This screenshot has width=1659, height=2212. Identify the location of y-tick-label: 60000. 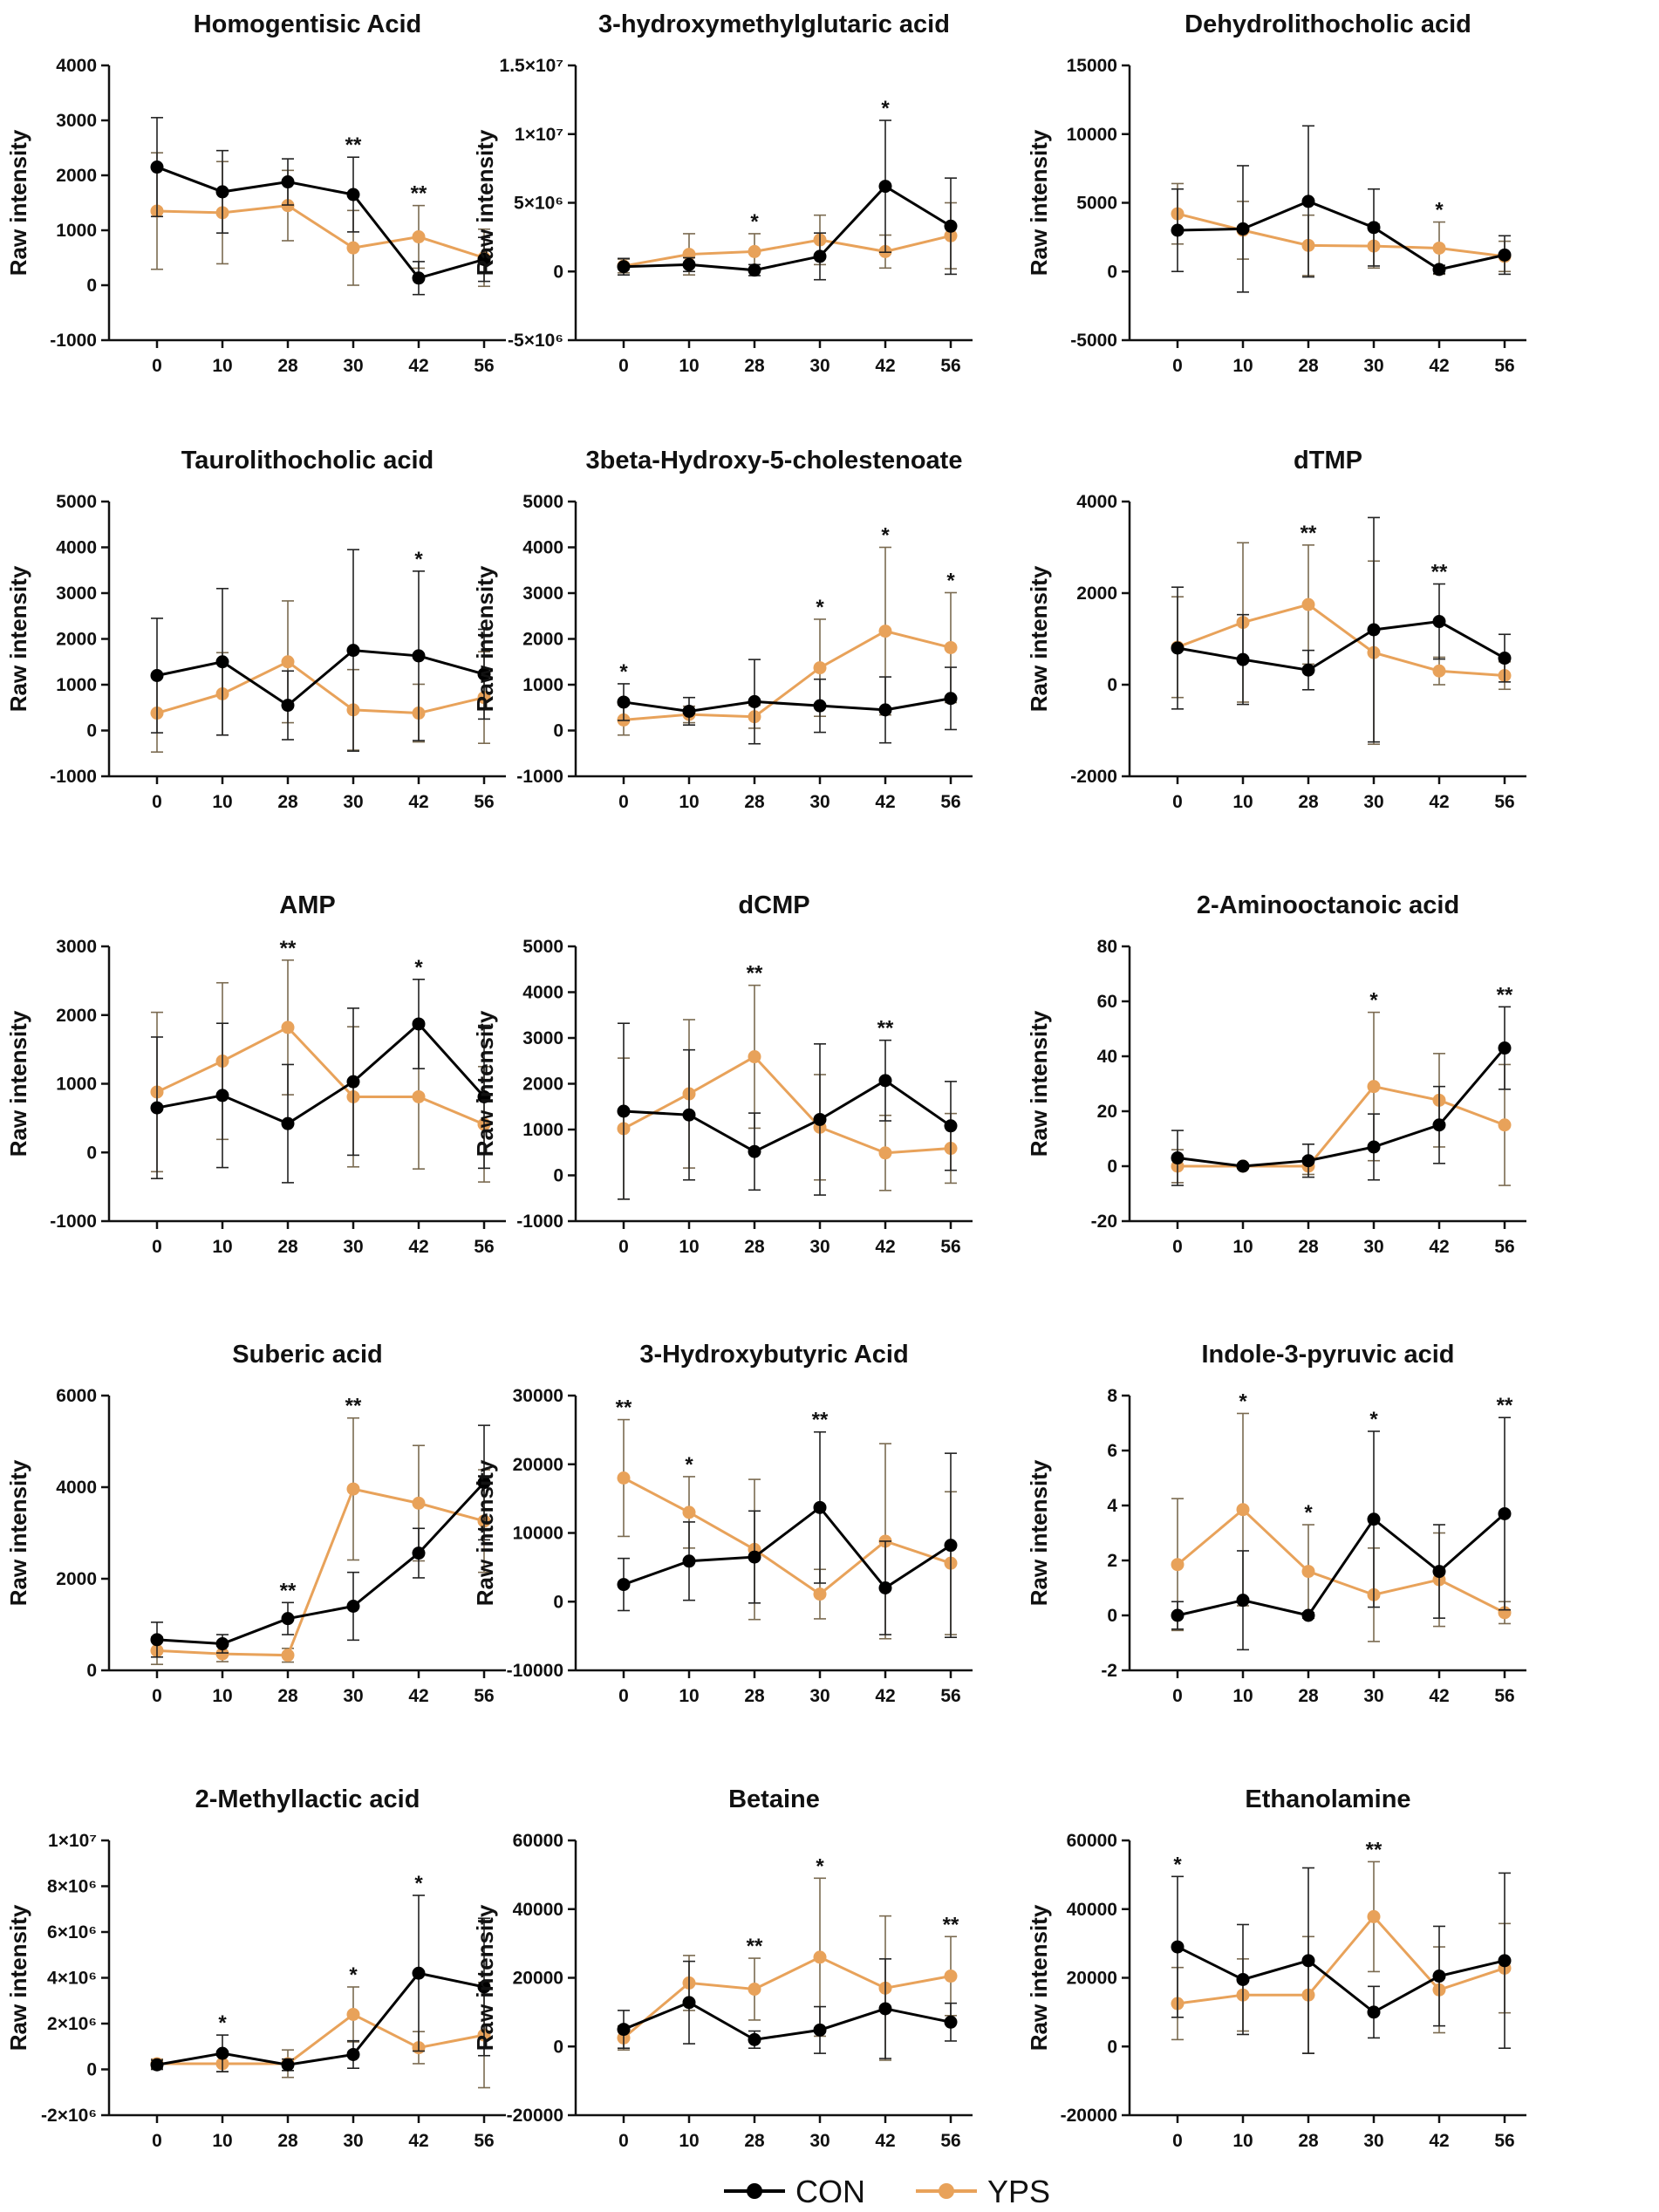
(538, 1841).